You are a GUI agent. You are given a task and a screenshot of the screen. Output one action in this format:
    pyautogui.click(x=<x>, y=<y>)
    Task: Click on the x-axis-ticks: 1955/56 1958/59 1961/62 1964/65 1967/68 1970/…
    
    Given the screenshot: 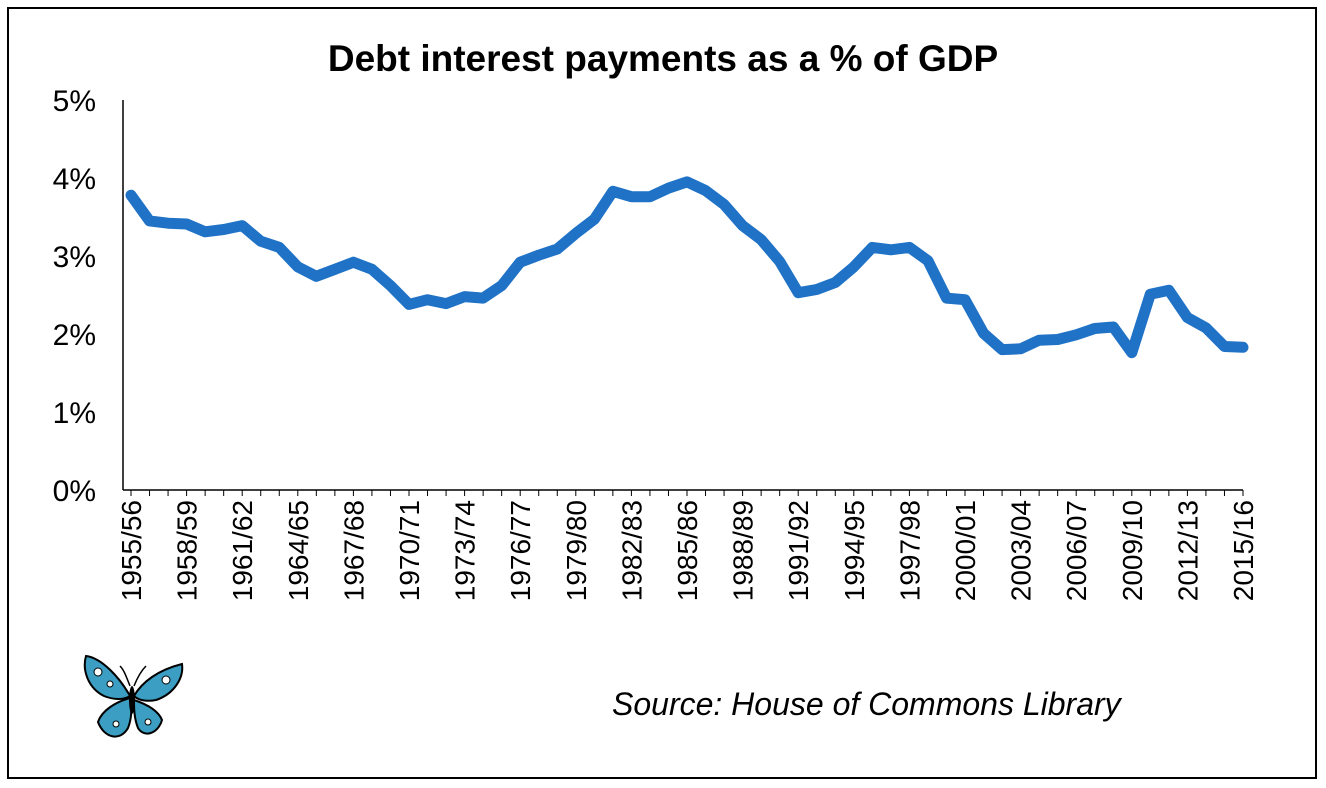 What is the action you would take?
    pyautogui.click(x=687, y=545)
    